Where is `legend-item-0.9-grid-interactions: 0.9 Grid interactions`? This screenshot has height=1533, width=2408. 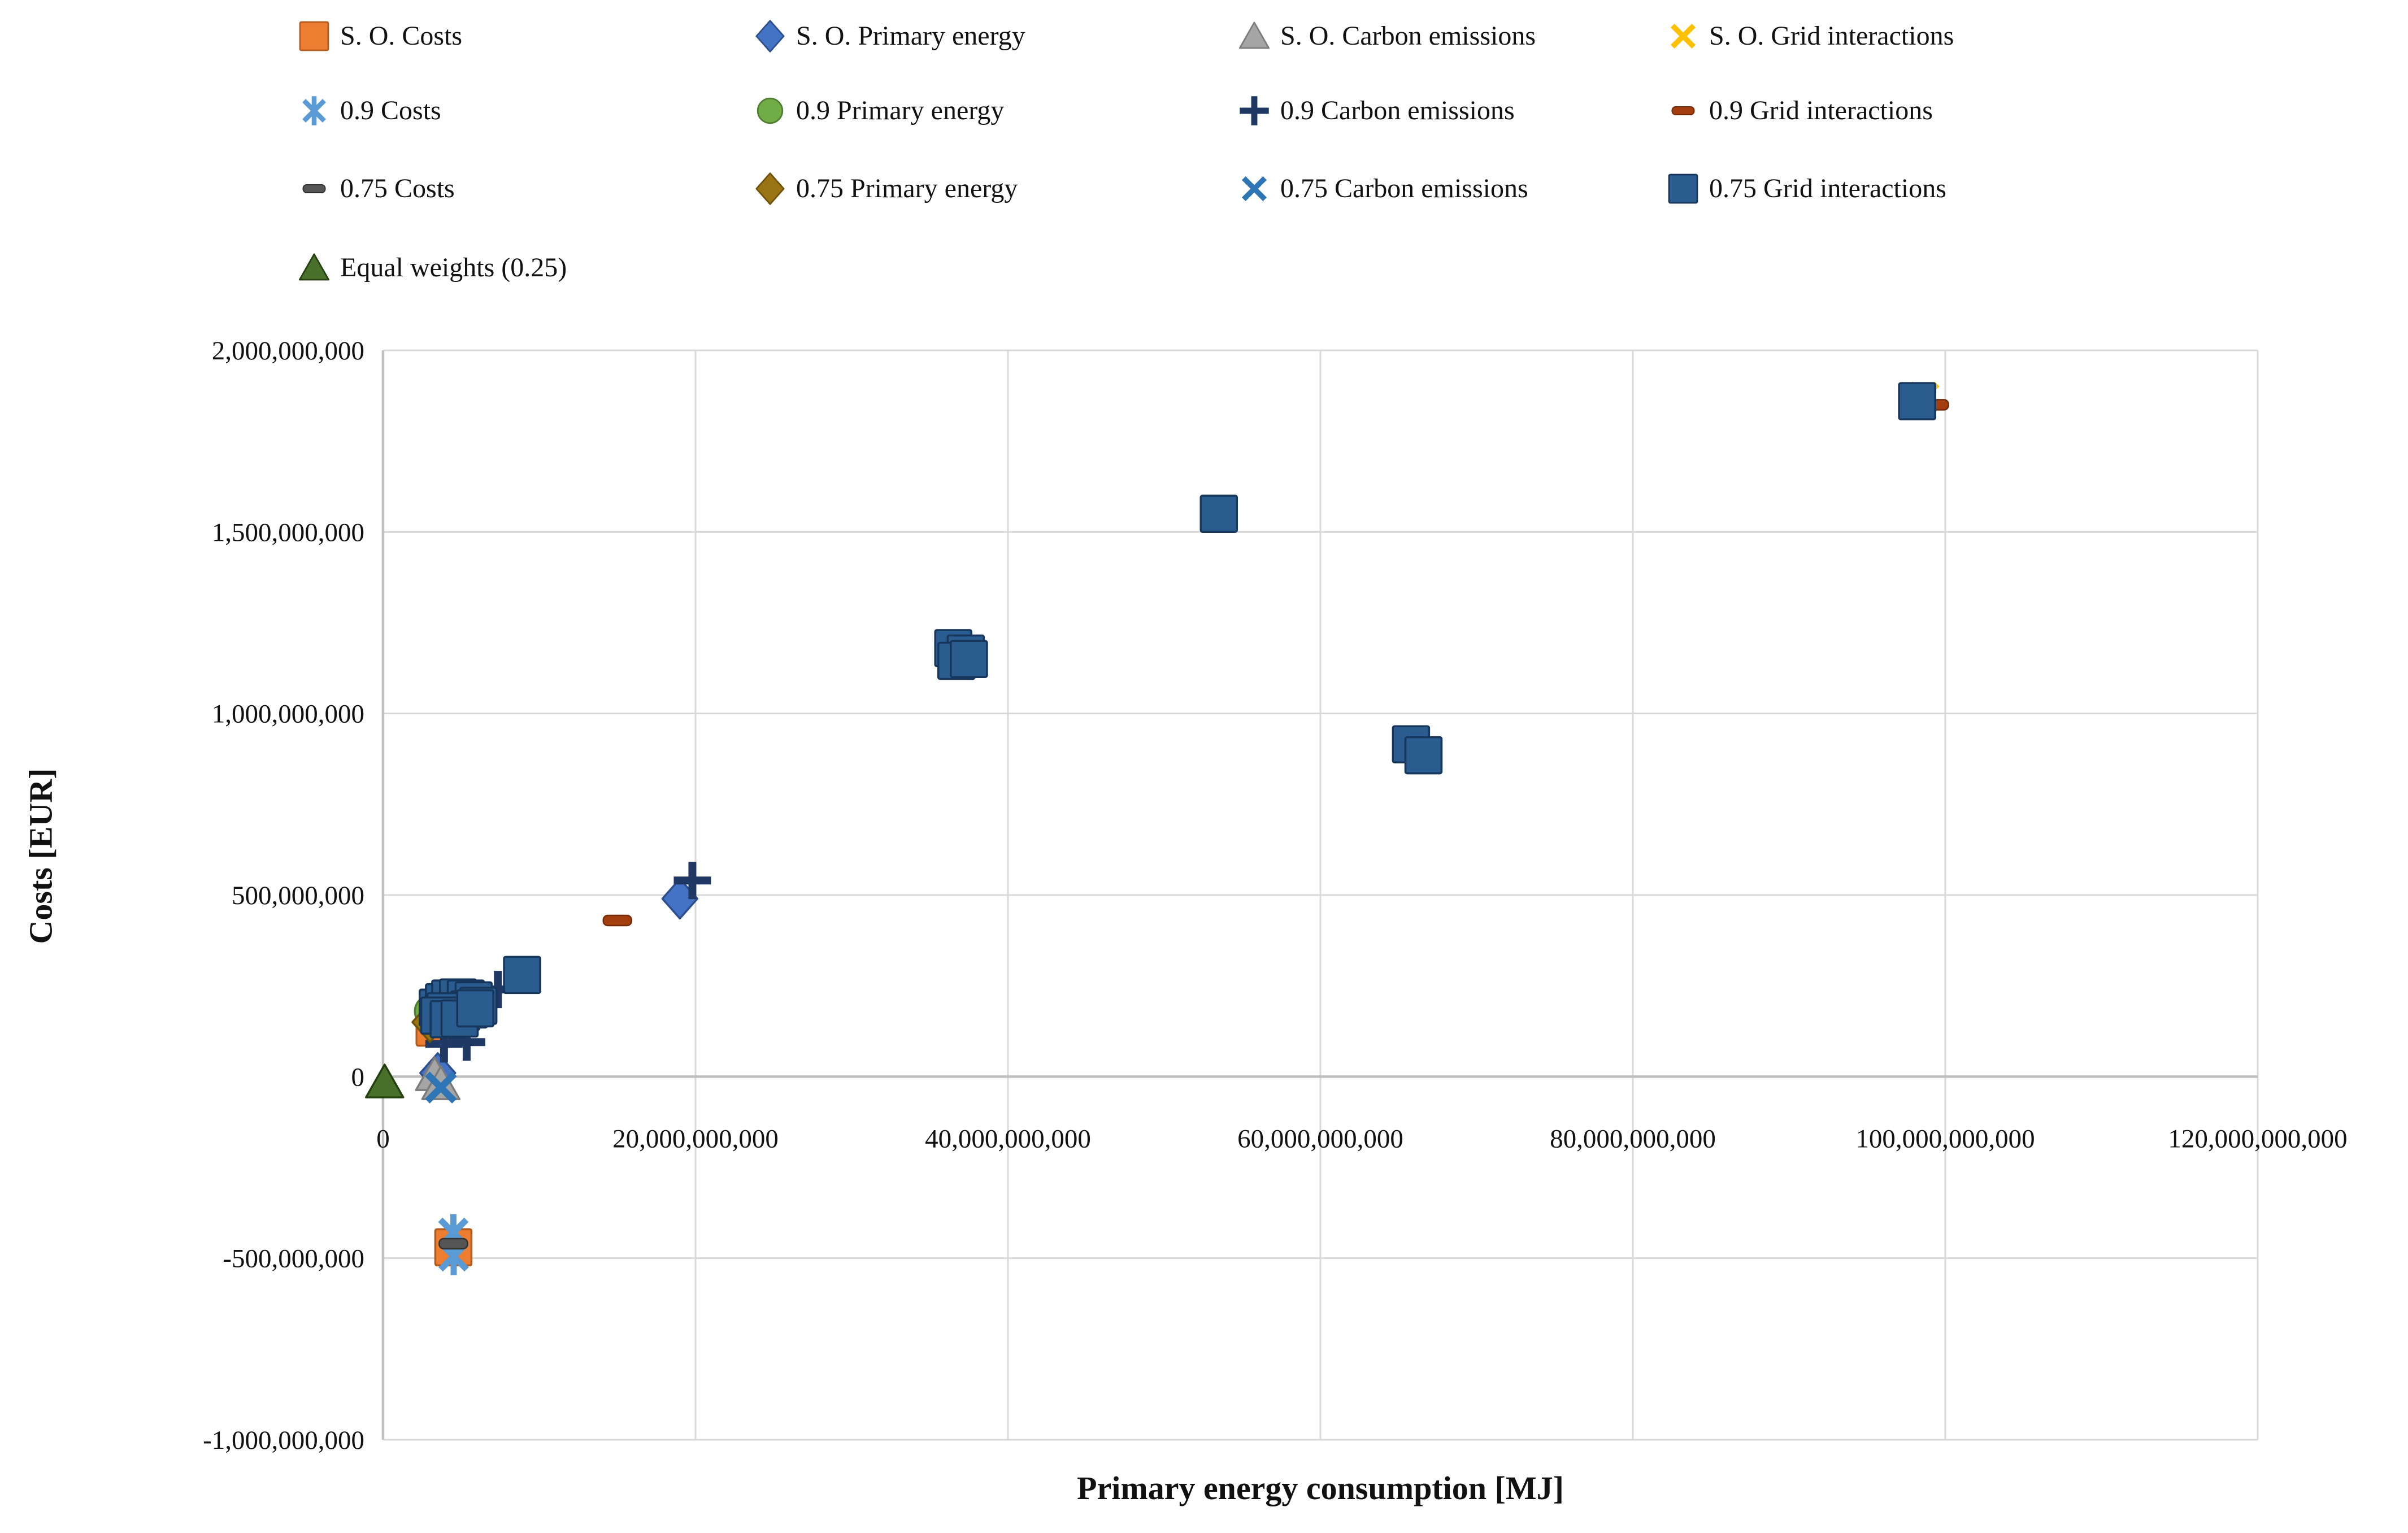
legend-item-0.9-grid-interactions: 0.9 Grid interactions is located at coordinates (1798, 110).